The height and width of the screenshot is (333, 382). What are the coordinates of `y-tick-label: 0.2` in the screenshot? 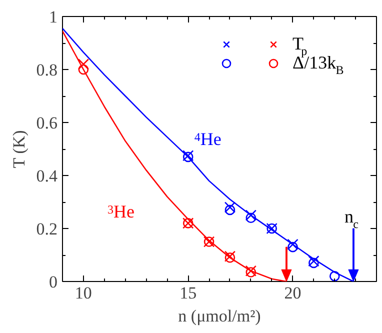 It's located at (47, 229).